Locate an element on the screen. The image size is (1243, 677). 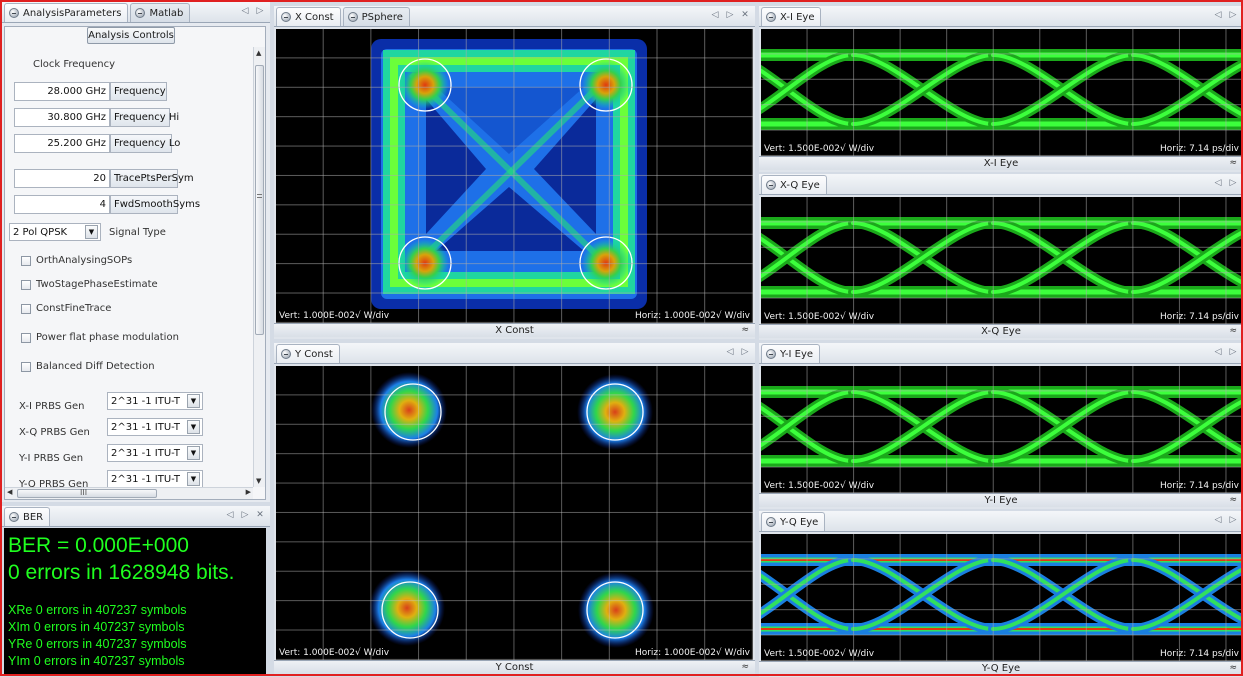
scroll-left-icon: ◀ is located at coordinates (9, 492).